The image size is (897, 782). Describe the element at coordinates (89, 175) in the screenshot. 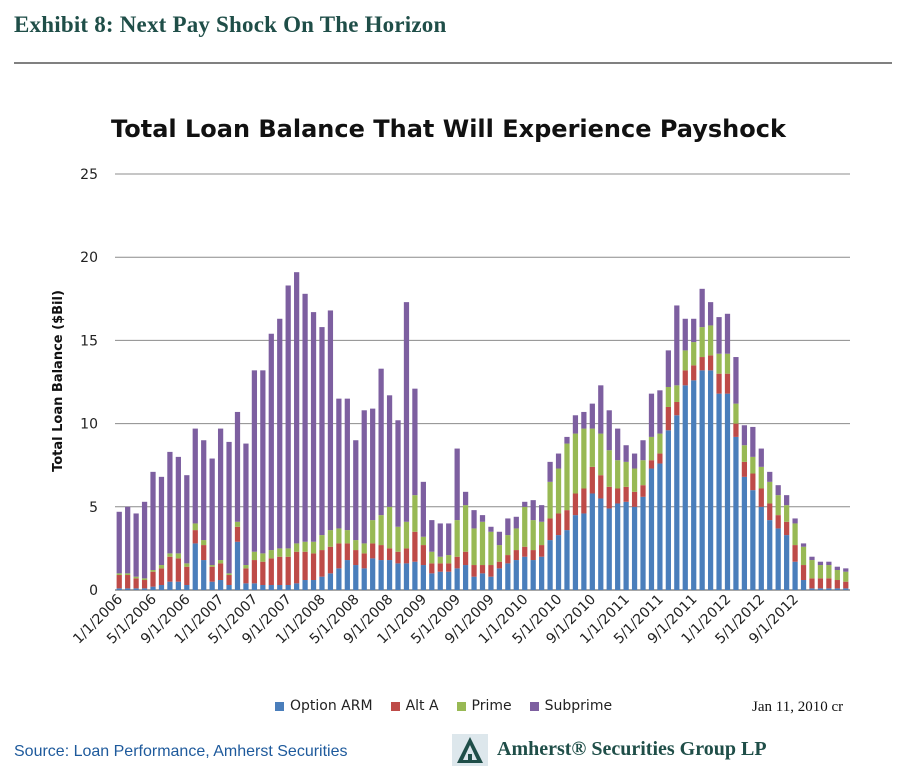

I see `y-tick-label: 25` at that location.